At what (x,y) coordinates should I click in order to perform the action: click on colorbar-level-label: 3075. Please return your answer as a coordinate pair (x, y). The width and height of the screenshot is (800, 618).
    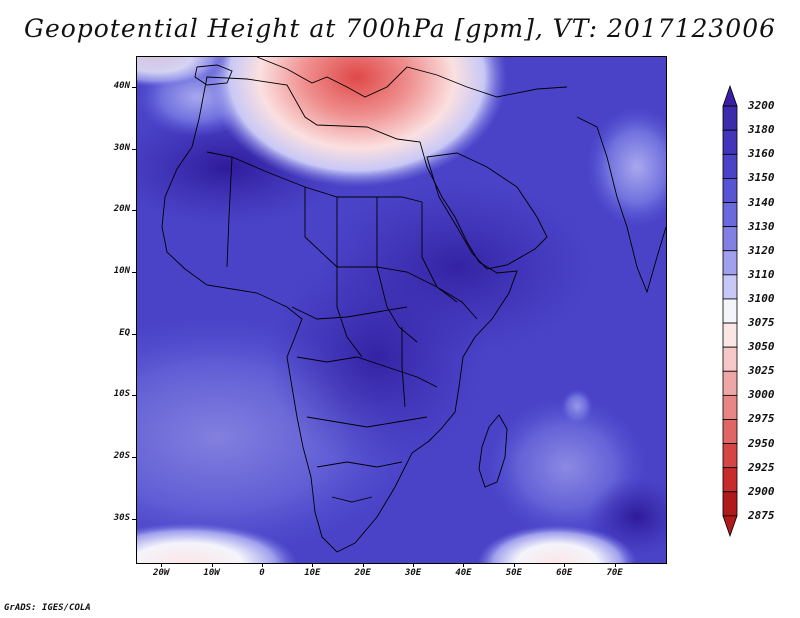
    Looking at the image, I should click on (761, 323).